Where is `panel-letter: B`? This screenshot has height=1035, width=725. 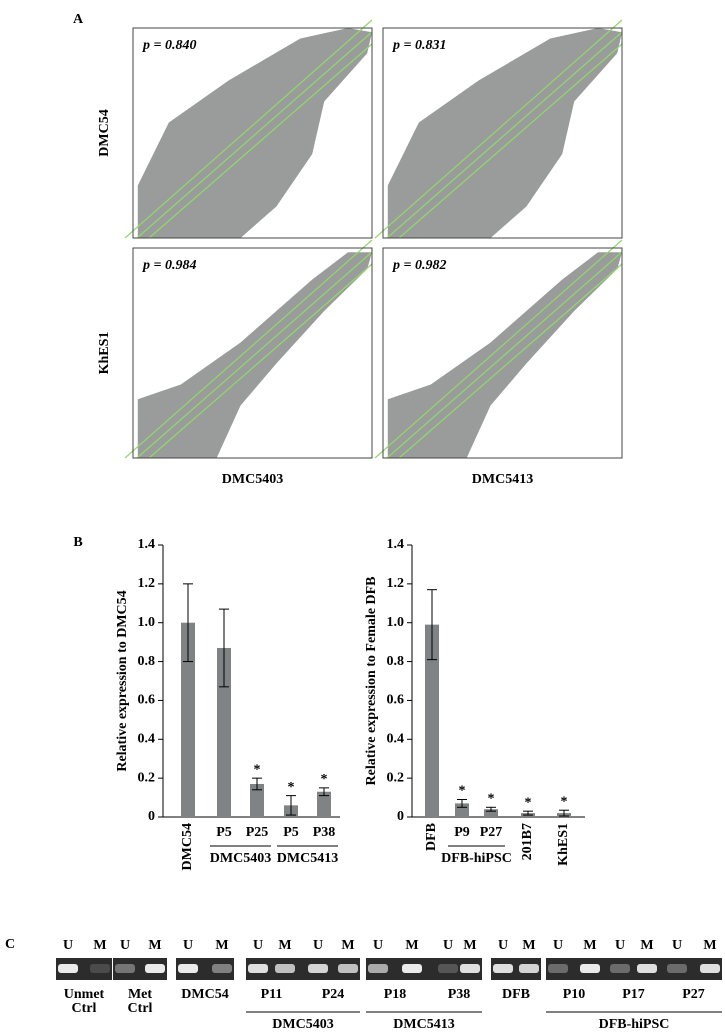 panel-letter: B is located at coordinates (77, 542).